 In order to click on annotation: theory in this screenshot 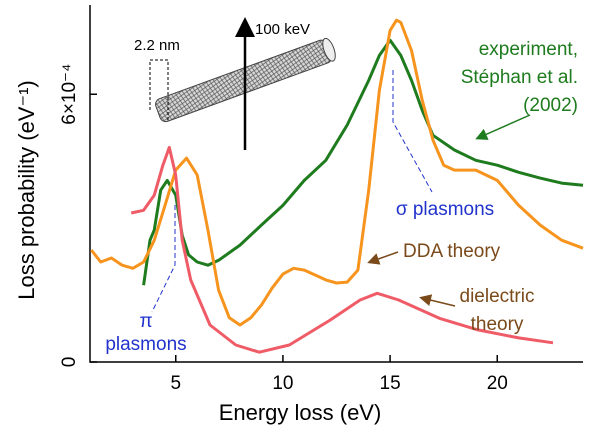, I will do `click(497, 324)`.